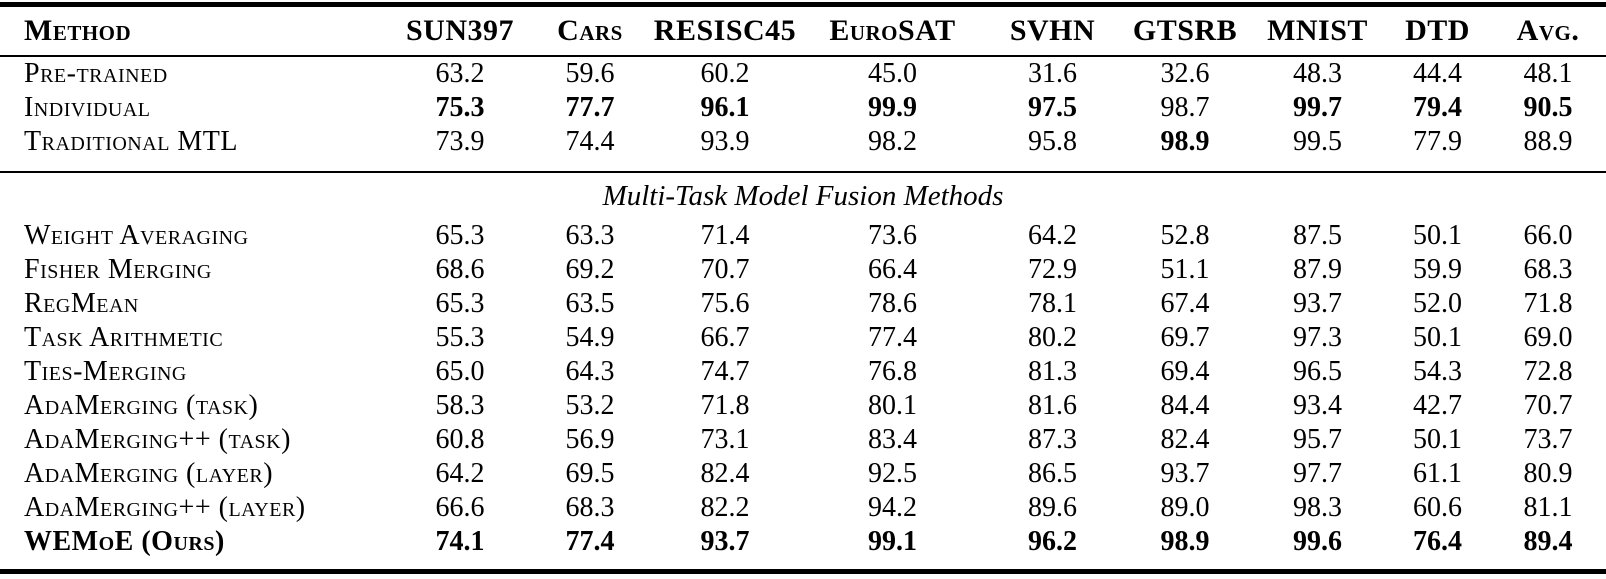 Image resolution: width=1606 pixels, height=579 pixels. What do you see at coordinates (590, 141) in the screenshot?
I see `value-cell: 74.4` at bounding box center [590, 141].